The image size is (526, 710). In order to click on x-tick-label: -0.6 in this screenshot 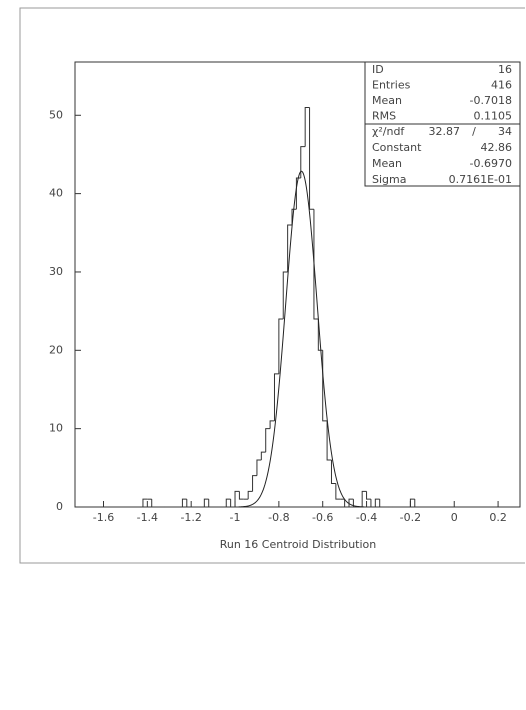, I will do `click(322, 517)`.